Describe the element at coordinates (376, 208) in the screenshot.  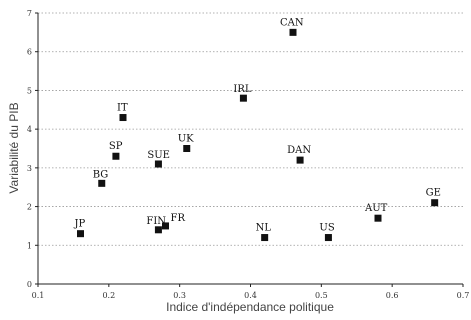
I see `point-label: AUT` at that location.